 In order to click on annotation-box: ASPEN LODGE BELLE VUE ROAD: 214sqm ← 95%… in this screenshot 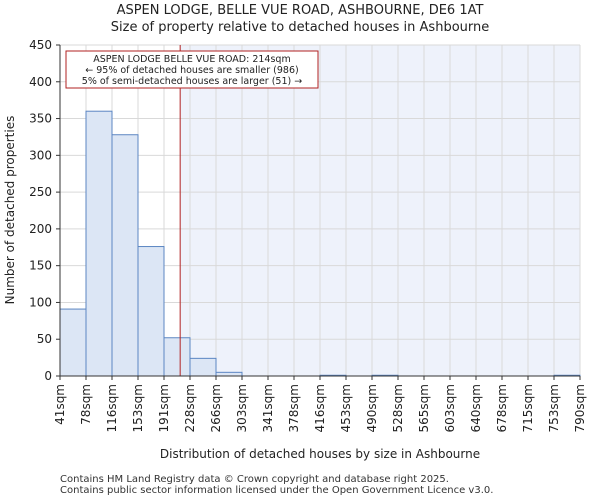, I will do `click(192, 69)`.